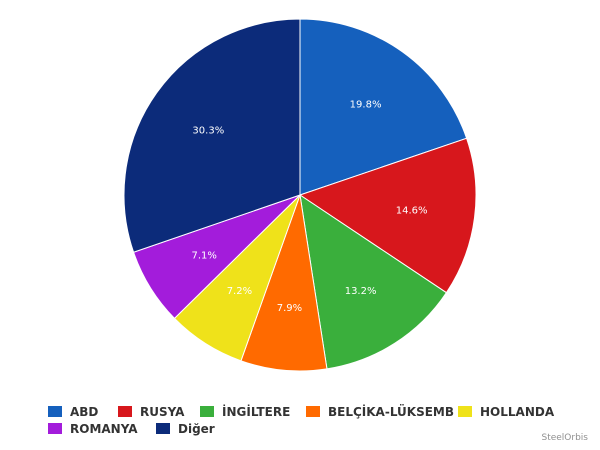  Describe the element at coordinates (383, 107) in the screenshot. I see `pie-slice-abd` at that location.